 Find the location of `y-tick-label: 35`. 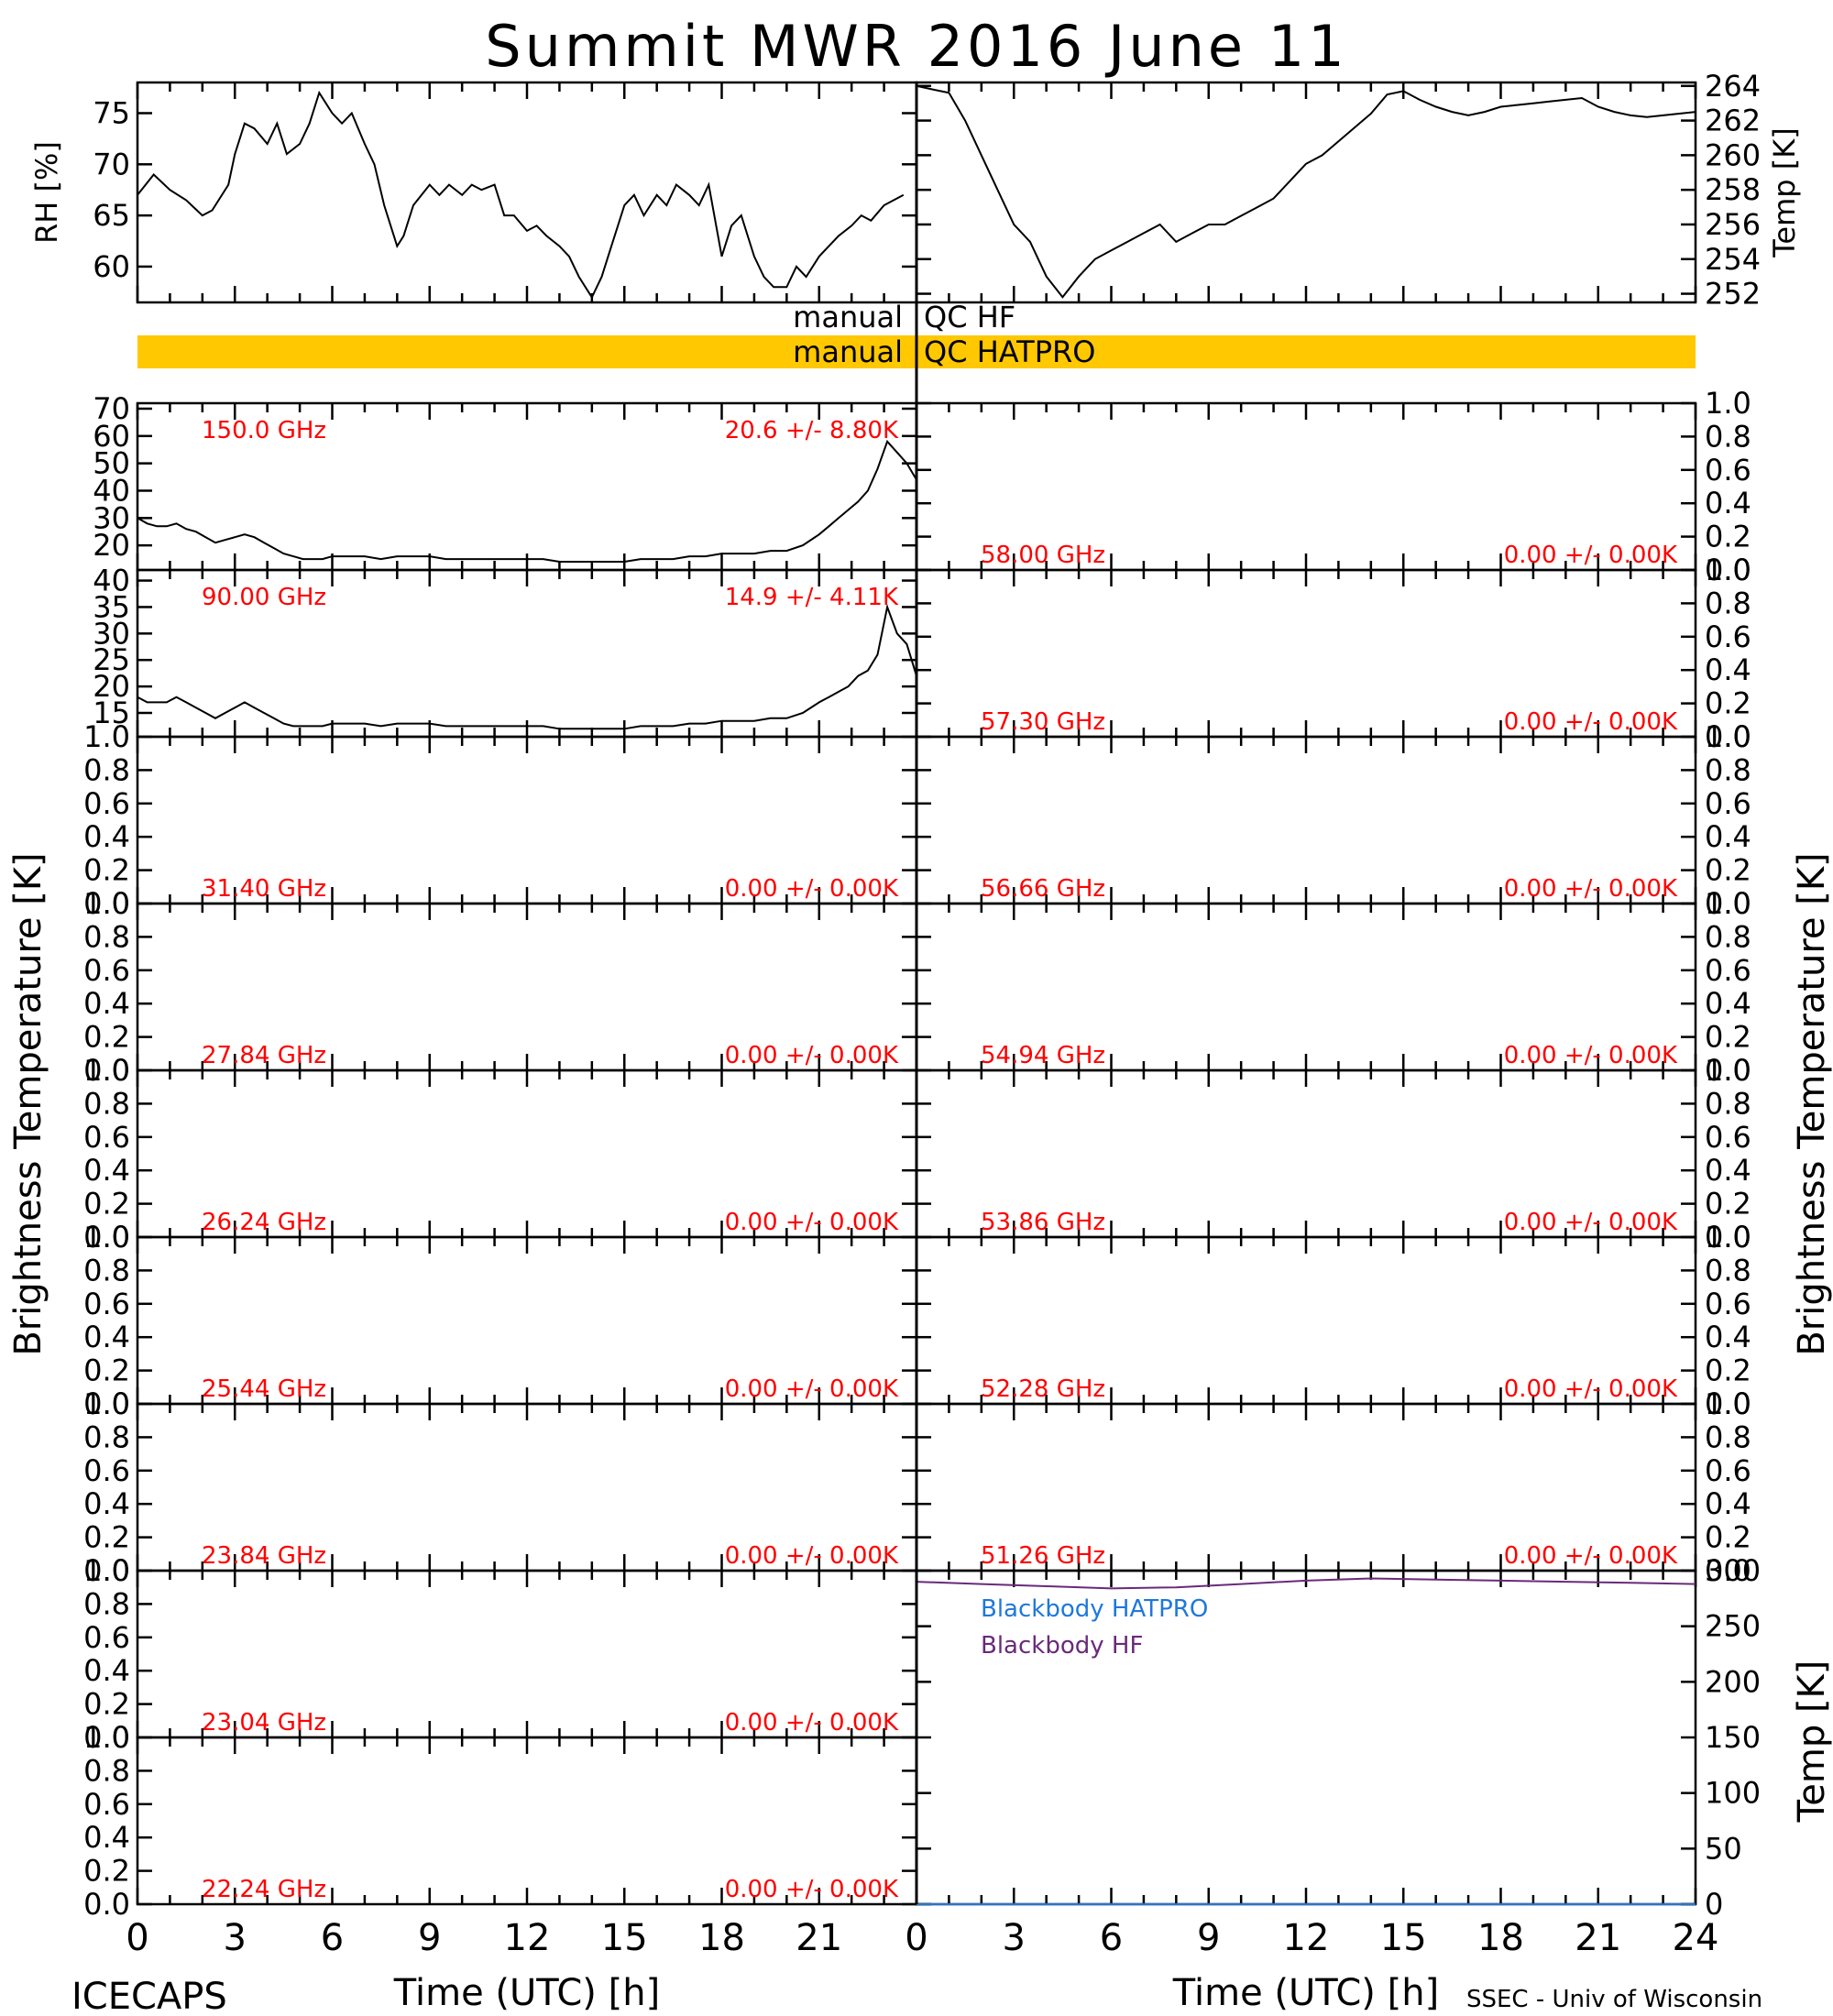

y-tick-label: 35 is located at coordinates (111, 606).